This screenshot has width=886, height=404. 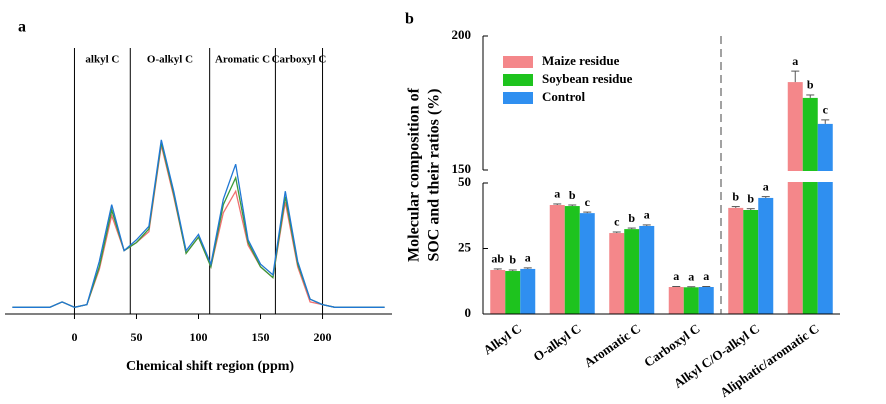 What do you see at coordinates (612, 346) in the screenshot?
I see `x-tick-label: Aromatic C` at bounding box center [612, 346].